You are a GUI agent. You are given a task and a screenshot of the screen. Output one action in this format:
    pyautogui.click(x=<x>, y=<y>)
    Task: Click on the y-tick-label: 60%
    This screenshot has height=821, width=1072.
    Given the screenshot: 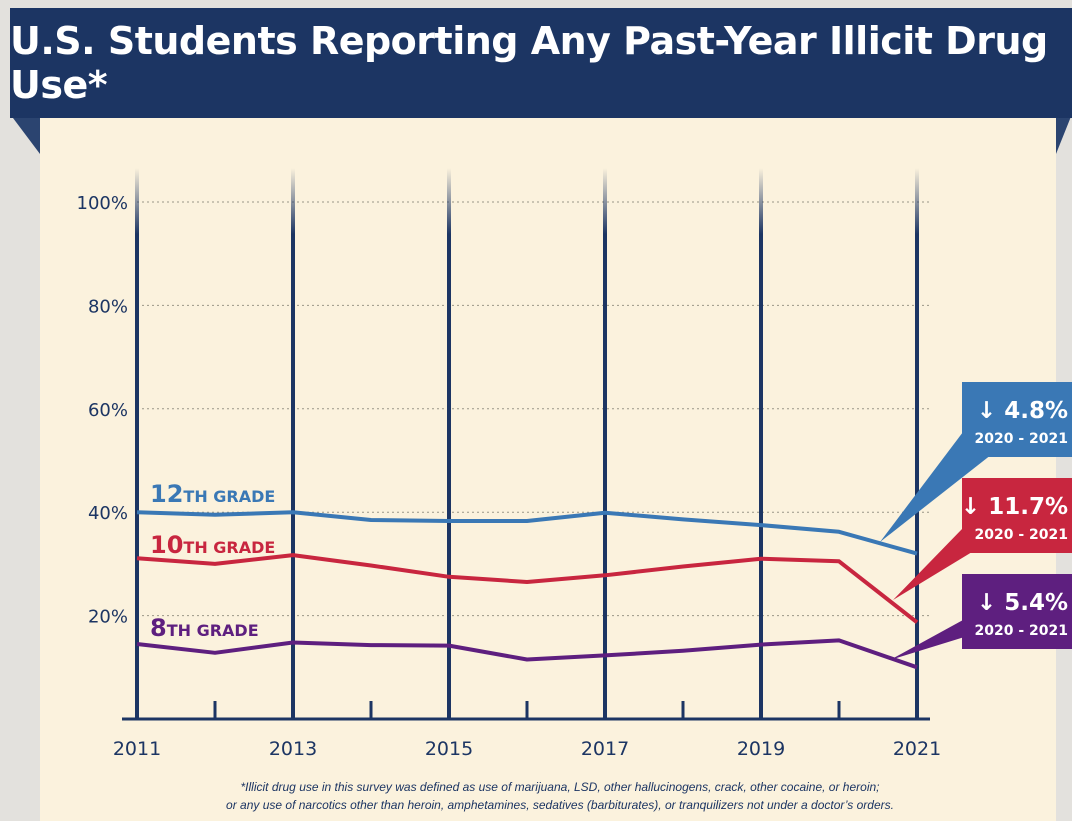 What is the action you would take?
    pyautogui.click(x=108, y=410)
    